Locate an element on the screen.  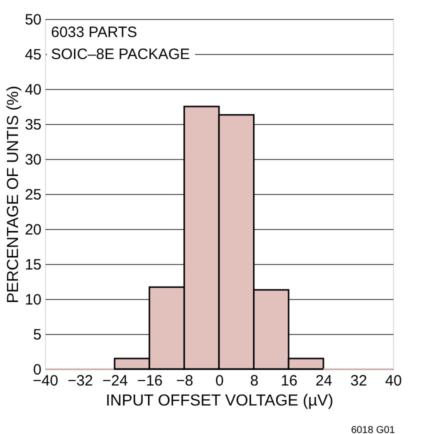
x-tick-label: 32 is located at coordinates (359, 381).